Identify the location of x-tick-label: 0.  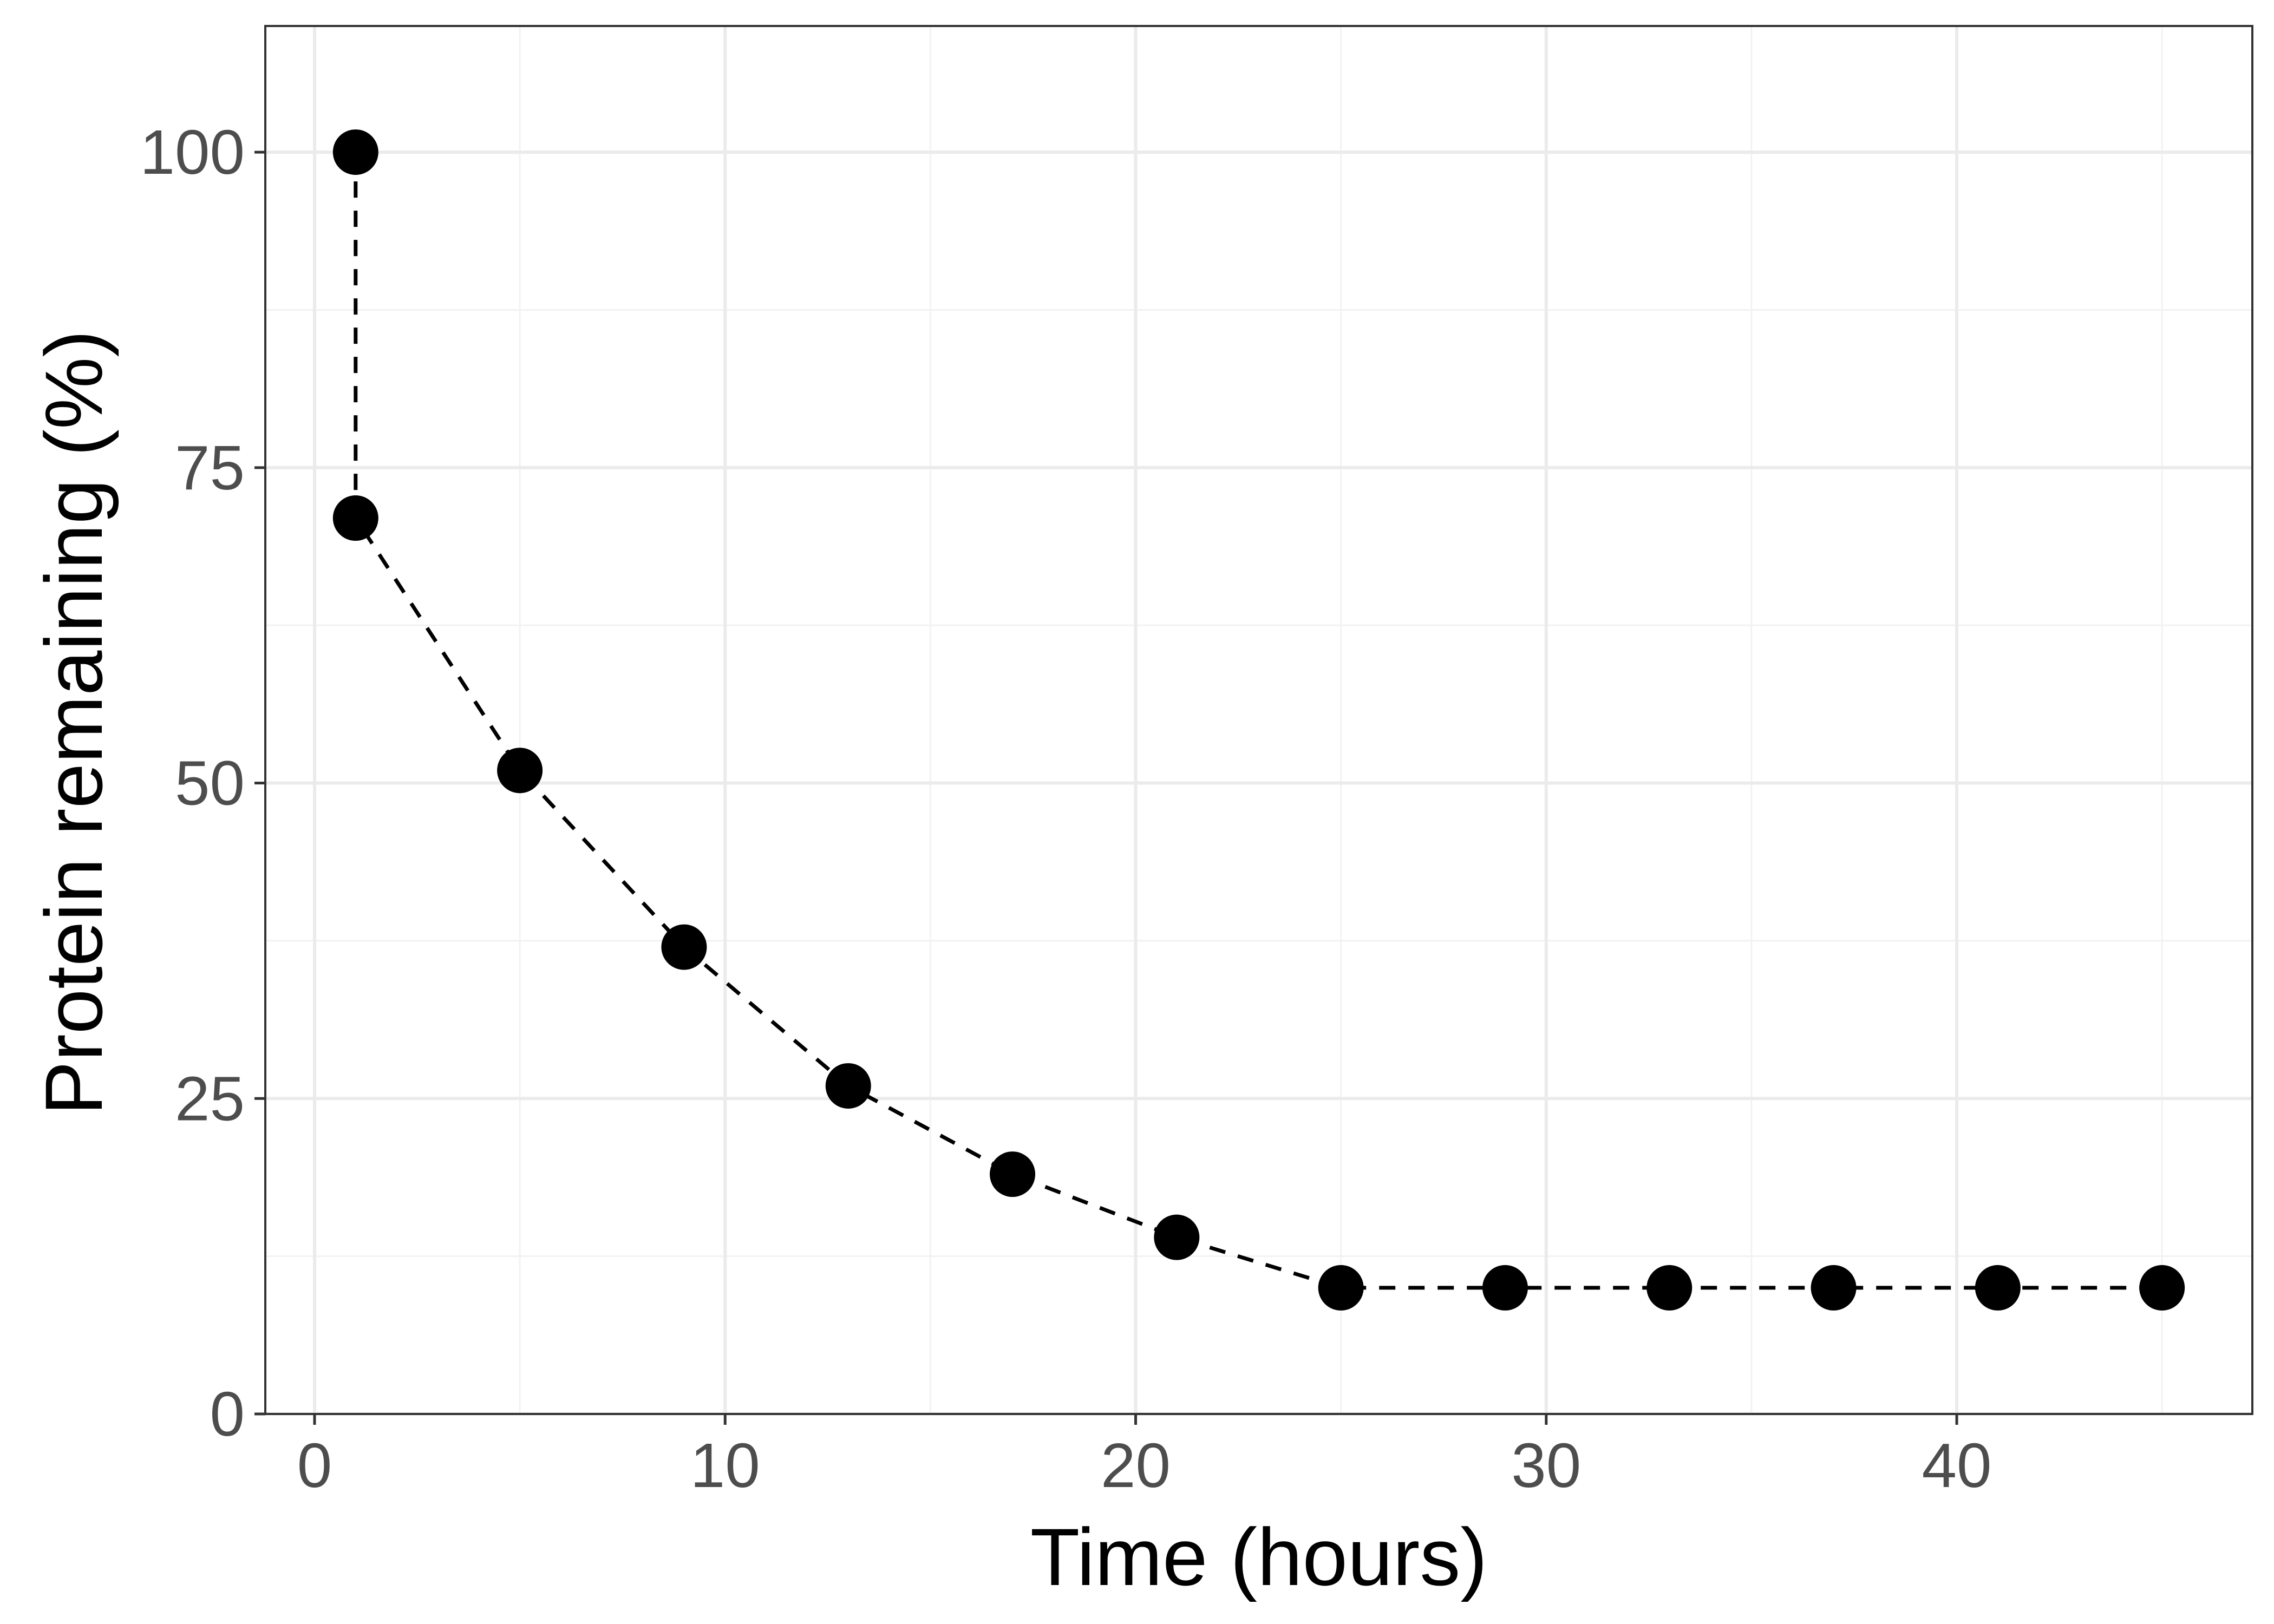
(315, 1465).